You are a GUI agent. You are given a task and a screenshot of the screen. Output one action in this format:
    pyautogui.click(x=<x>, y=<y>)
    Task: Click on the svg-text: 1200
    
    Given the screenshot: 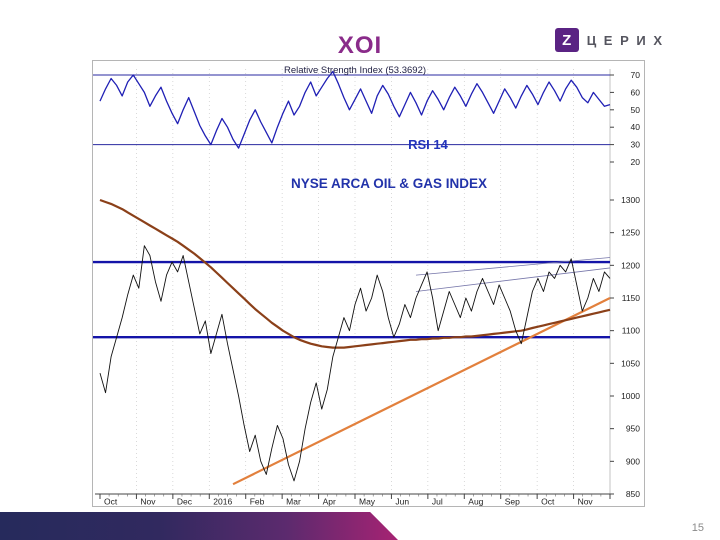 What is the action you would take?
    pyautogui.click(x=630, y=265)
    